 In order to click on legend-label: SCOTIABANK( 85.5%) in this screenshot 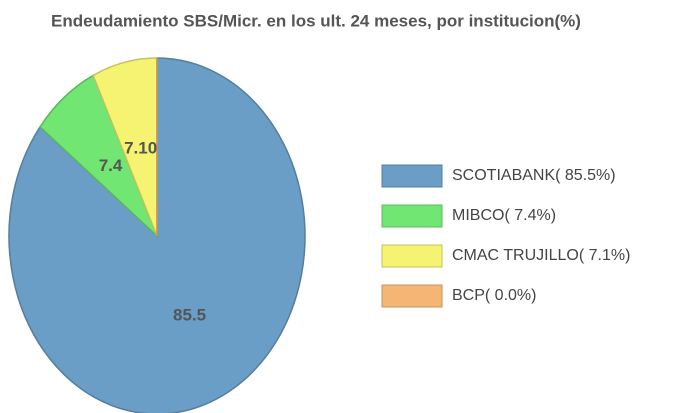, I will do `click(534, 175)`.